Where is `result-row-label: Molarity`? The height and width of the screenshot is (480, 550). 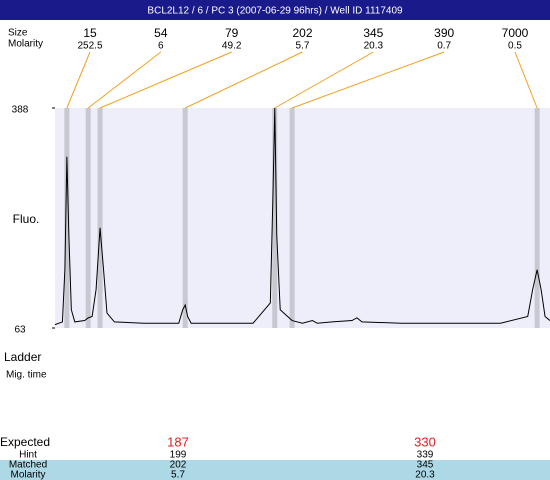 result-row-label: Molarity is located at coordinates (27, 475).